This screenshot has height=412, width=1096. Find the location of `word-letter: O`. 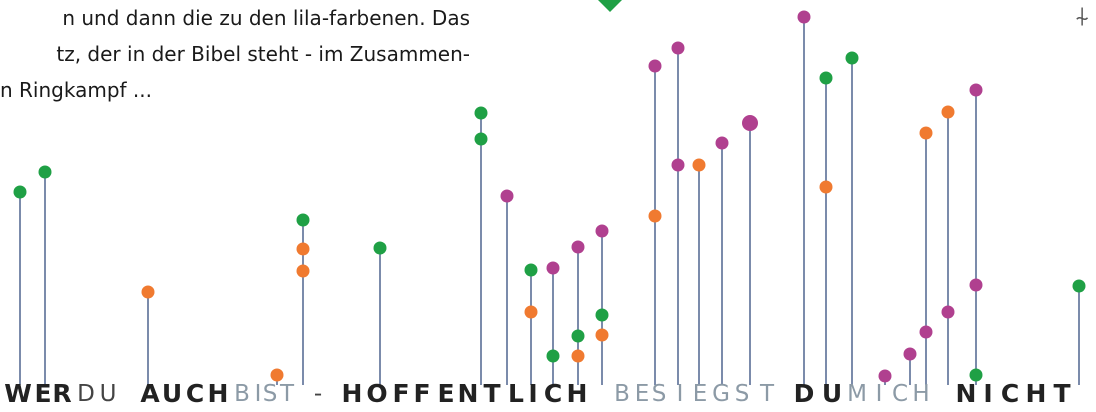

word-letter: O is located at coordinates (377, 393).